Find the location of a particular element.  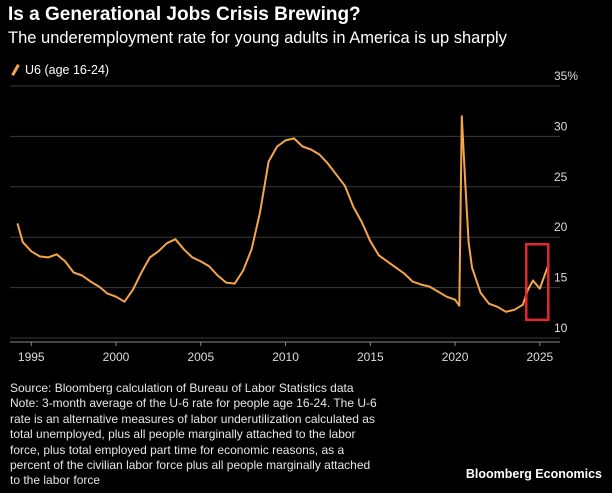

x-tick-label: 2005 is located at coordinates (200, 357).